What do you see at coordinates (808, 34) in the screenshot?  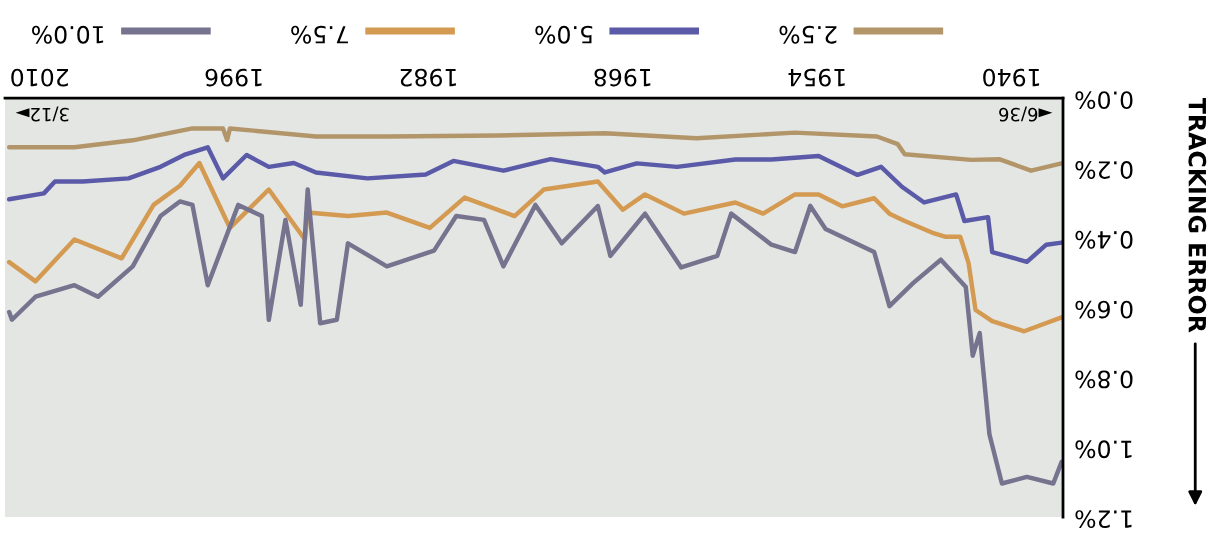 I see `legend-label: 2.5%` at bounding box center [808, 34].